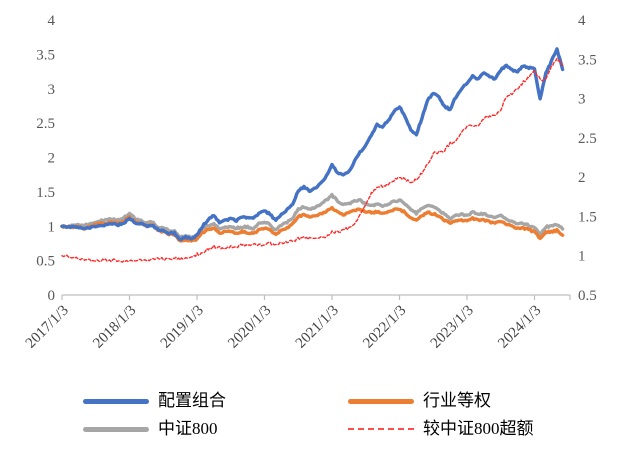 This screenshot has height=456, width=621. What do you see at coordinates (452, 327) in the screenshot?
I see `x-axis-tick-label: 2023/1/3` at bounding box center [452, 327].